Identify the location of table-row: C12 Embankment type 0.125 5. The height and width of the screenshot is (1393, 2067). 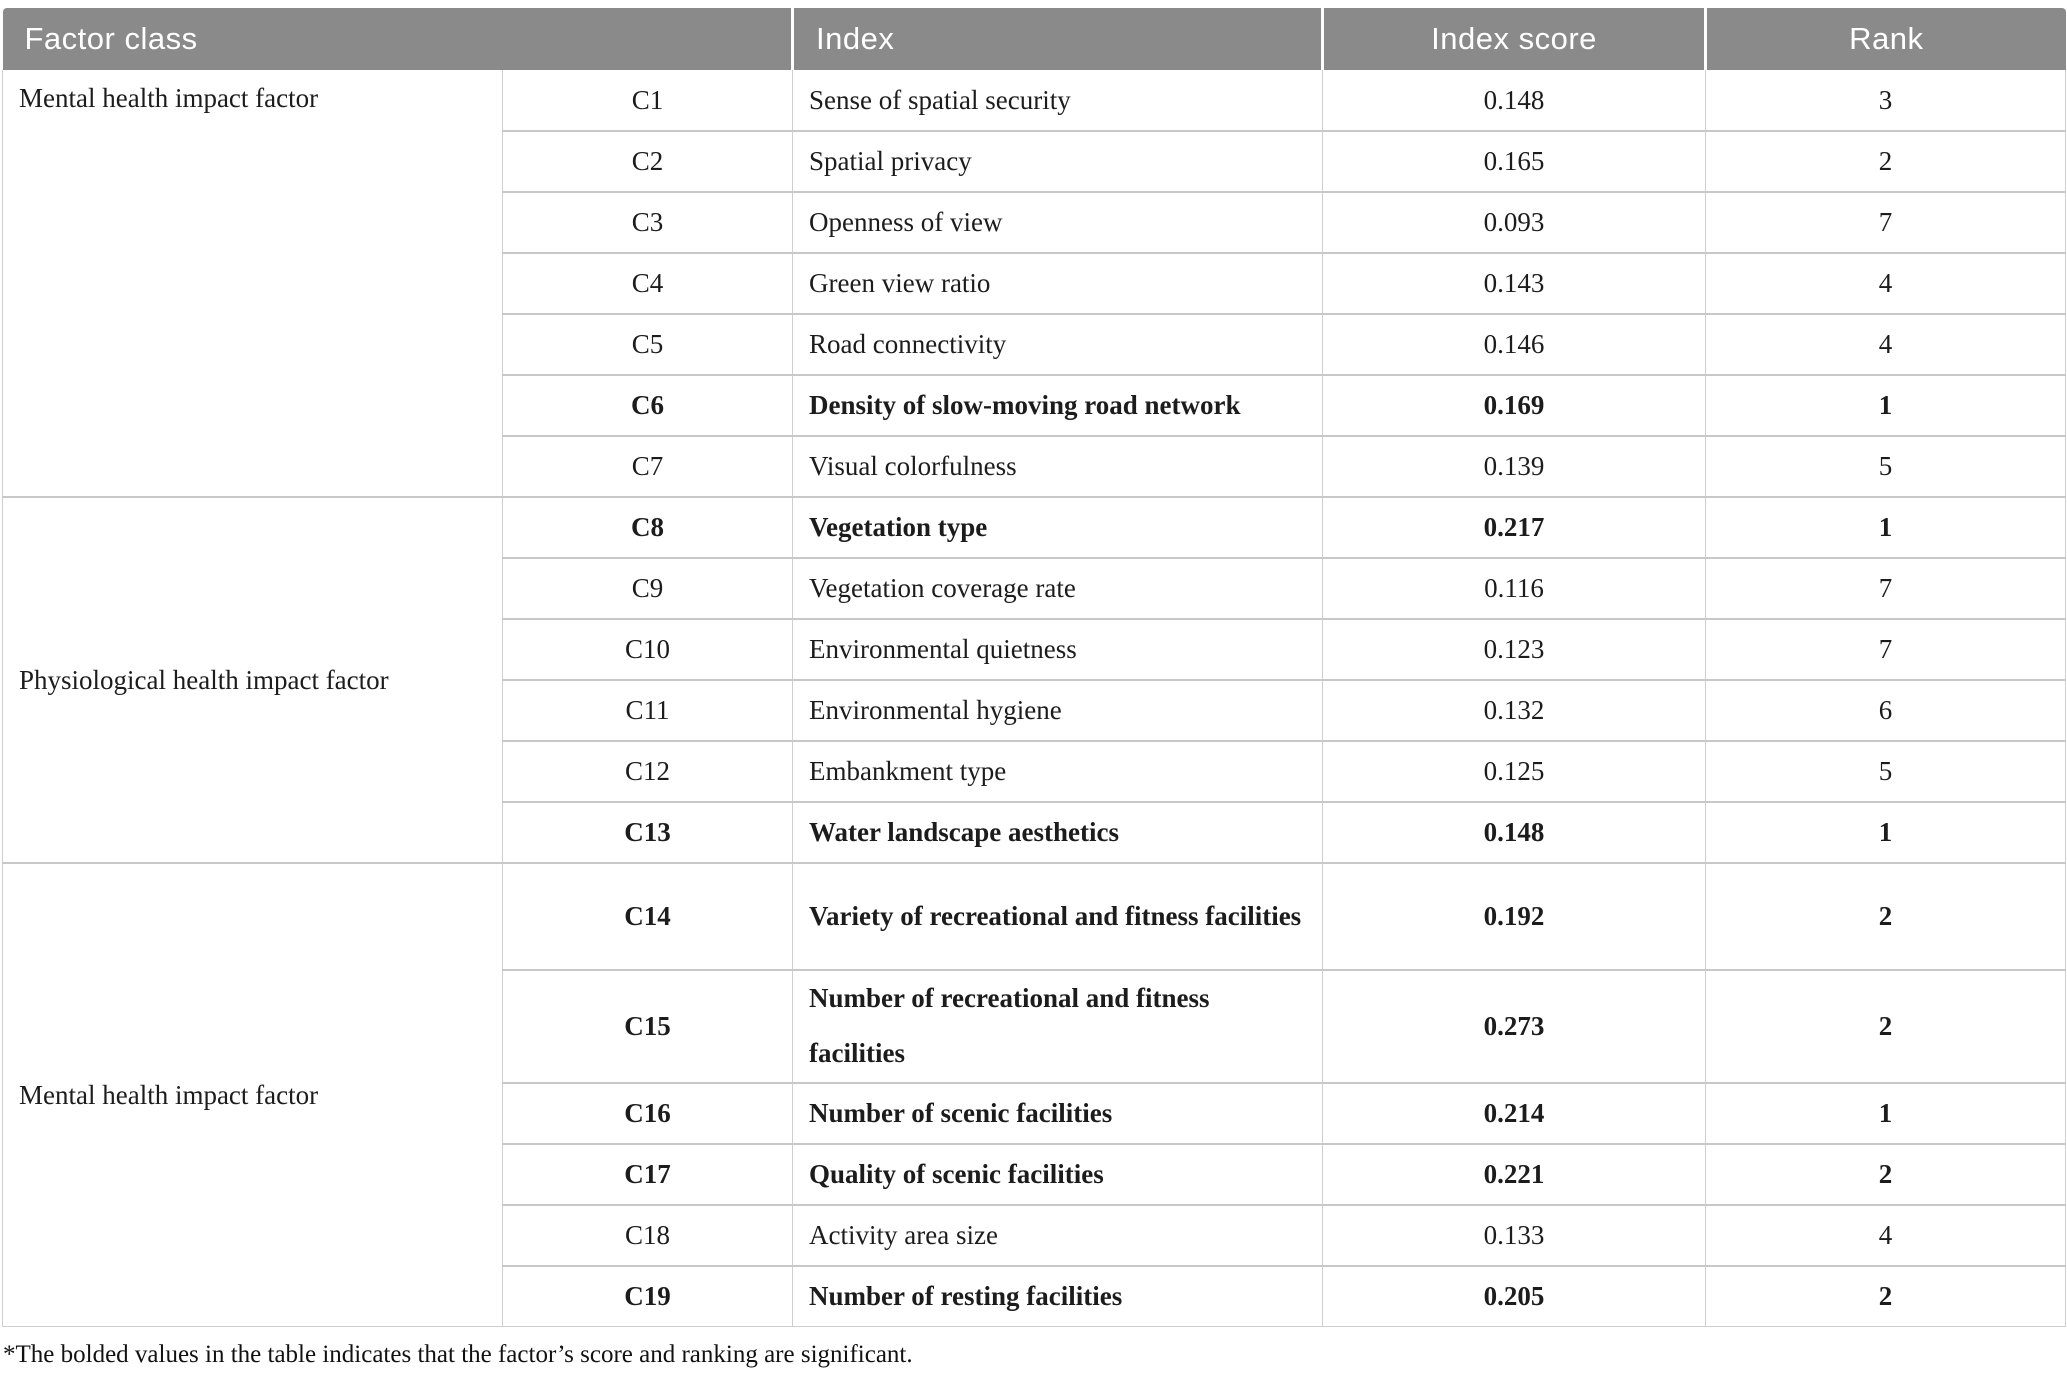
(1035, 771).